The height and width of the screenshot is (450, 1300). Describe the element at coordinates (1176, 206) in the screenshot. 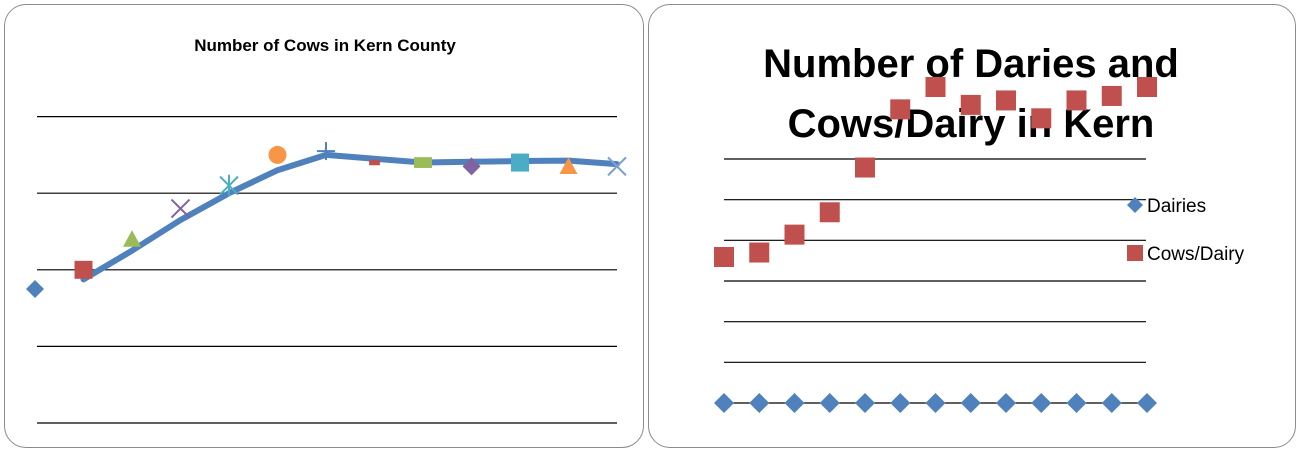

I see `legend-dairies-label: Dairies` at that location.